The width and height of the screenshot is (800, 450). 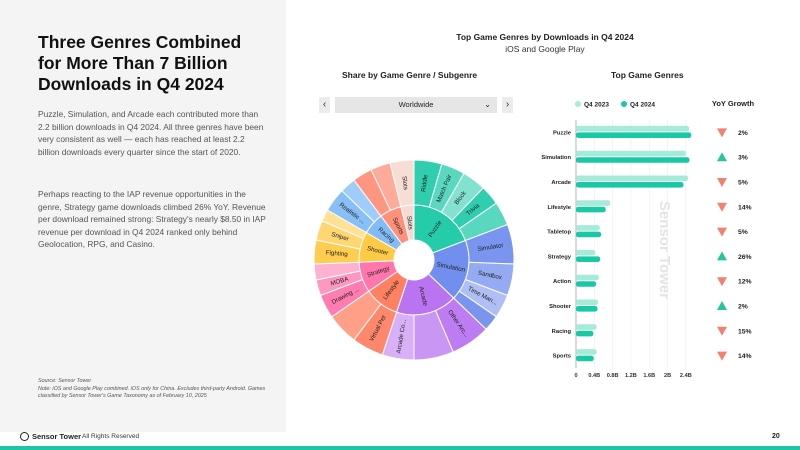 I want to click on bar-action-q4-2024, so click(x=586, y=284).